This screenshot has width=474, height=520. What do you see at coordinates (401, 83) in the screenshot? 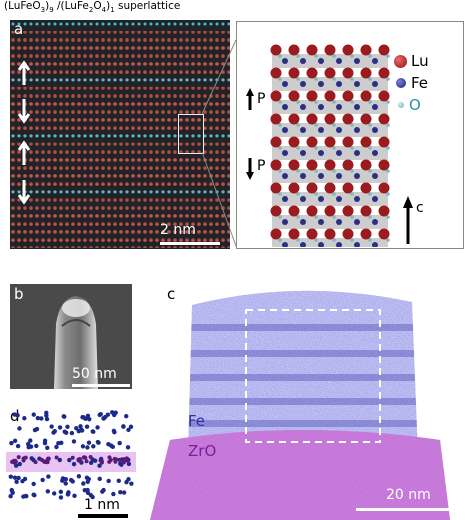
I see `fe-atom-icon` at bounding box center [401, 83].